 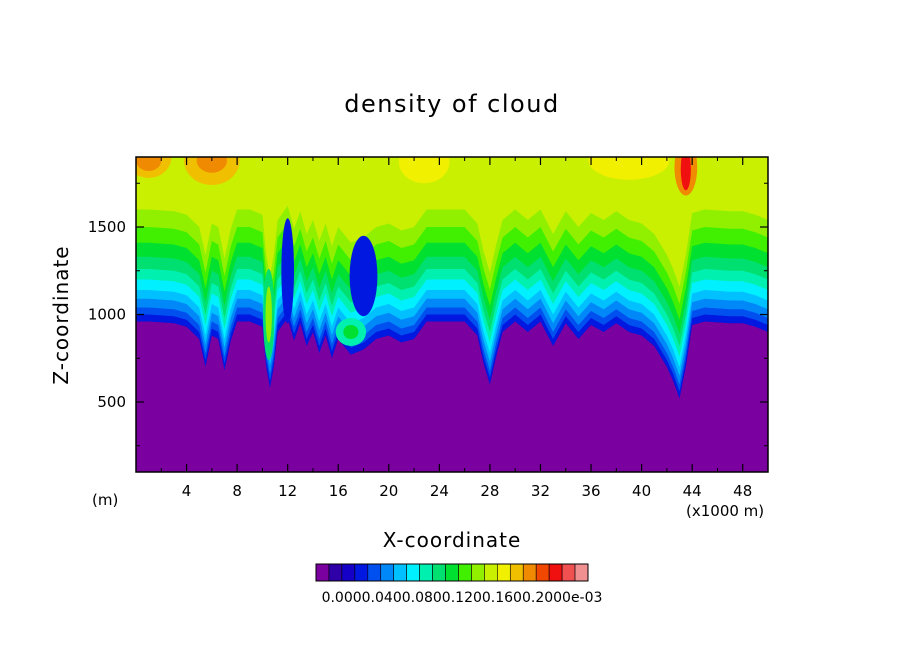 What do you see at coordinates (451, 104) in the screenshot?
I see `chart-title: density of cloud` at bounding box center [451, 104].